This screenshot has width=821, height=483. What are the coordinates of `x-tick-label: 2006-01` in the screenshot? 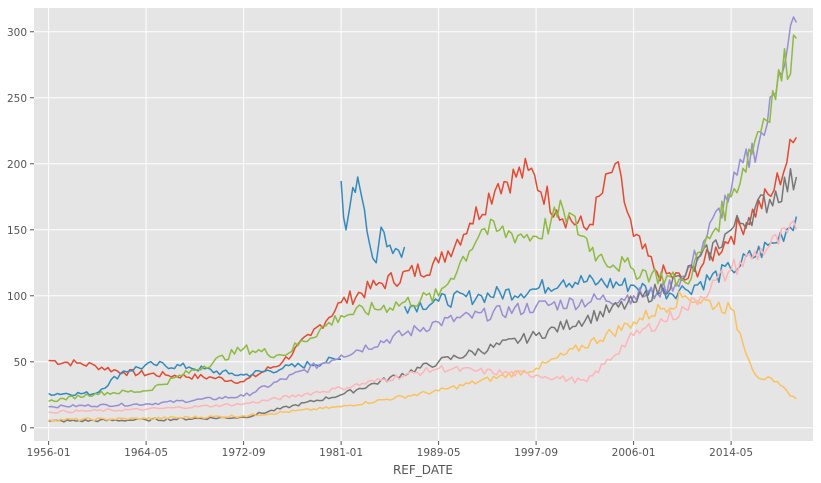 It's located at (634, 453).